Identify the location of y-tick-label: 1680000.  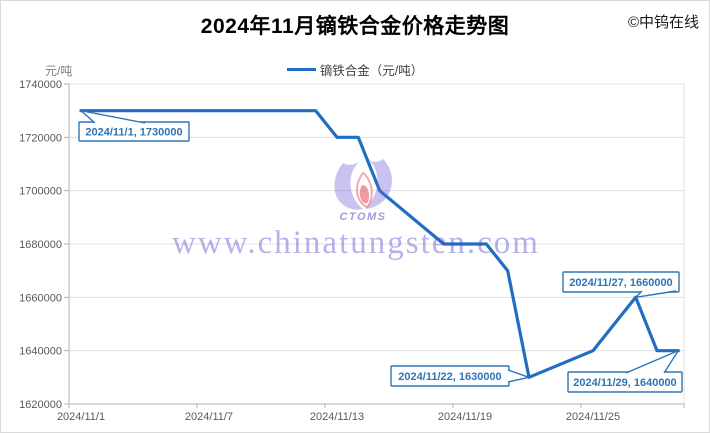
(40, 245).